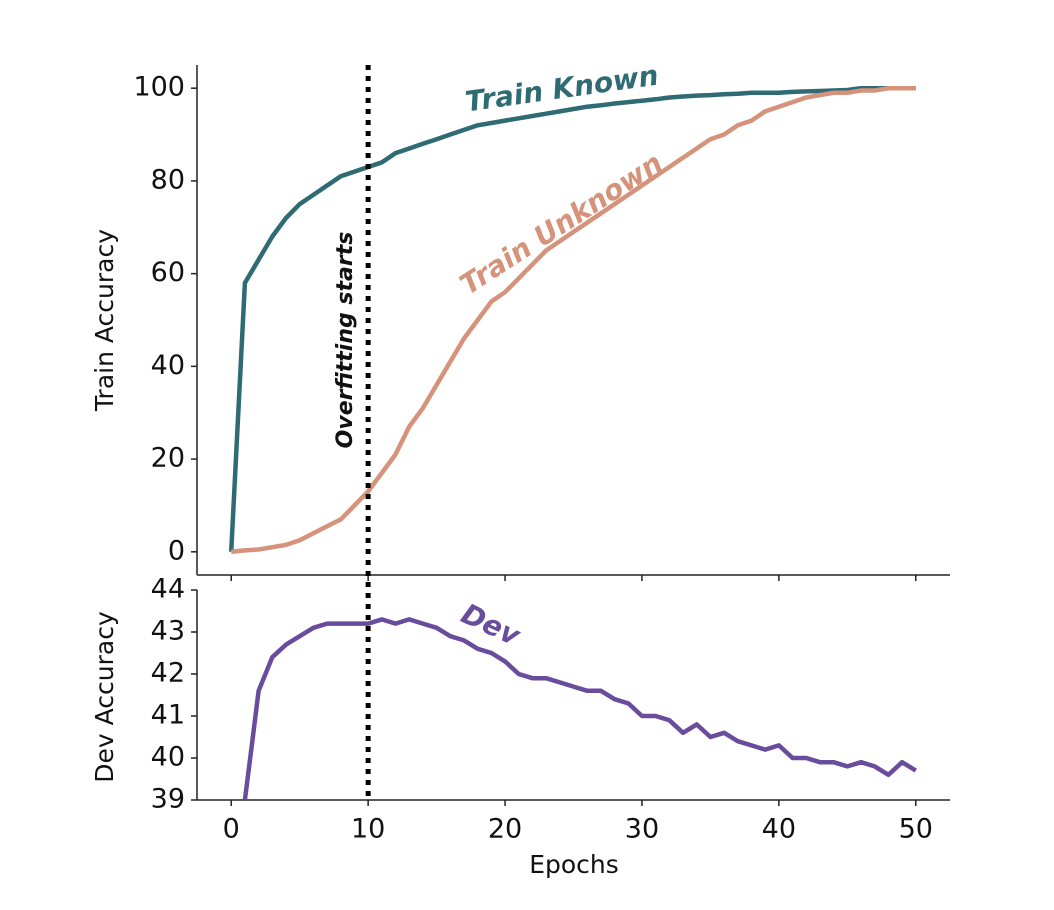 The width and height of the screenshot is (1054, 910). Describe the element at coordinates (168, 589) in the screenshot. I see `y-tick-label: 44` at that location.